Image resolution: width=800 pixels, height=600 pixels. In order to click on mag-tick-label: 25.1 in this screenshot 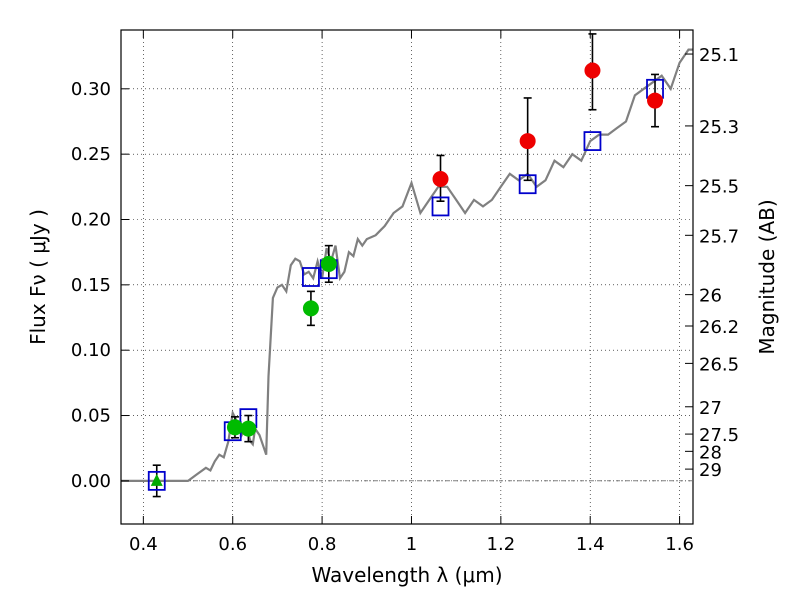, I will do `click(719, 55)`.